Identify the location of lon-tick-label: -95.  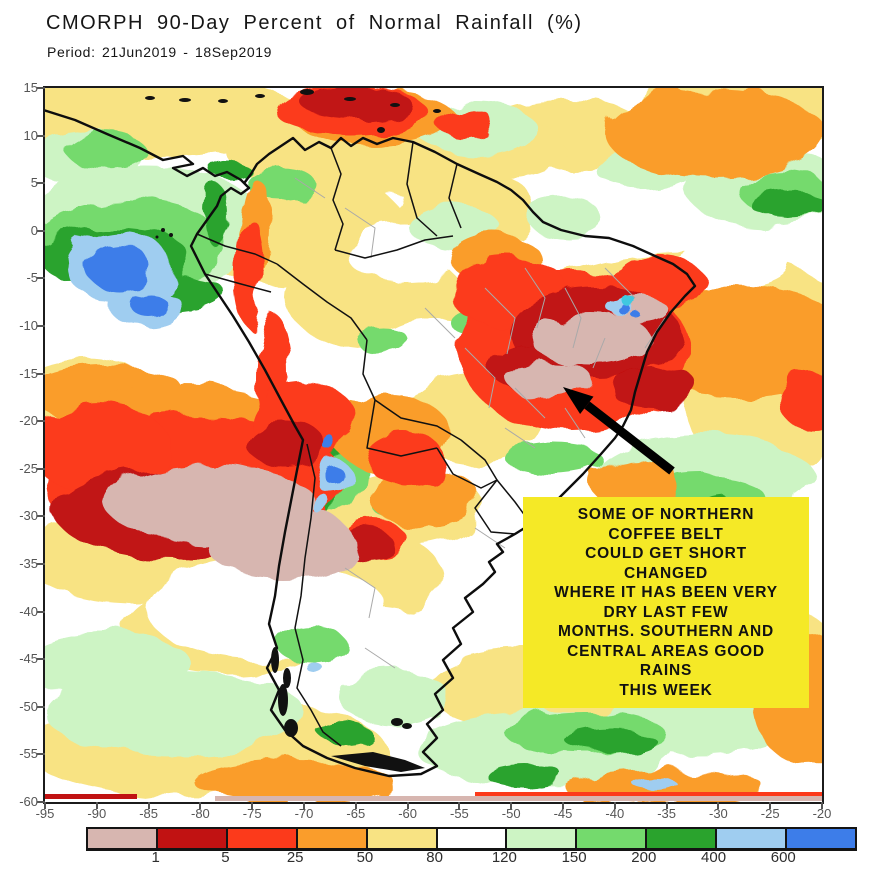
(45, 813).